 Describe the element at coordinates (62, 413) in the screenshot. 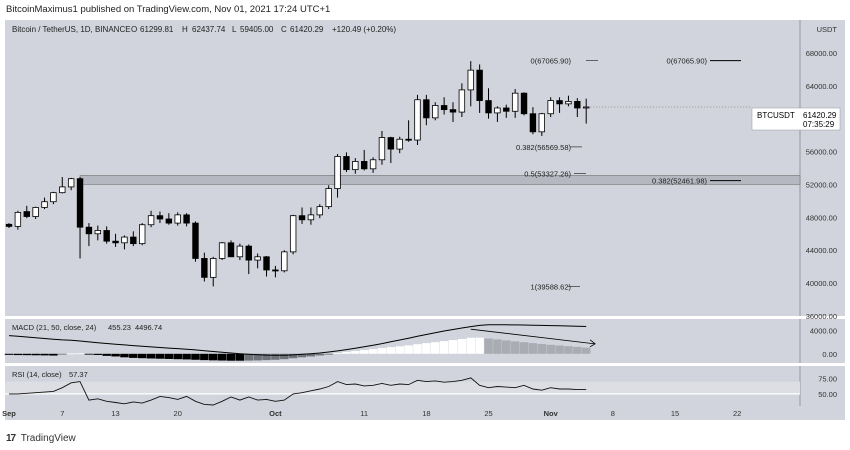

I see `x-tick-label: 7` at that location.